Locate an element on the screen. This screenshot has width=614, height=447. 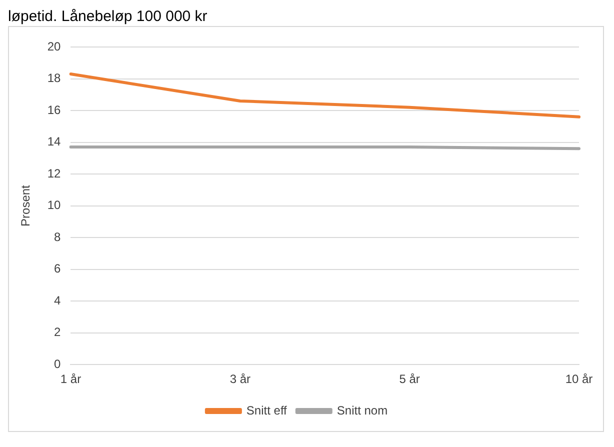
y-axis-title: Prosent is located at coordinates (25, 205).